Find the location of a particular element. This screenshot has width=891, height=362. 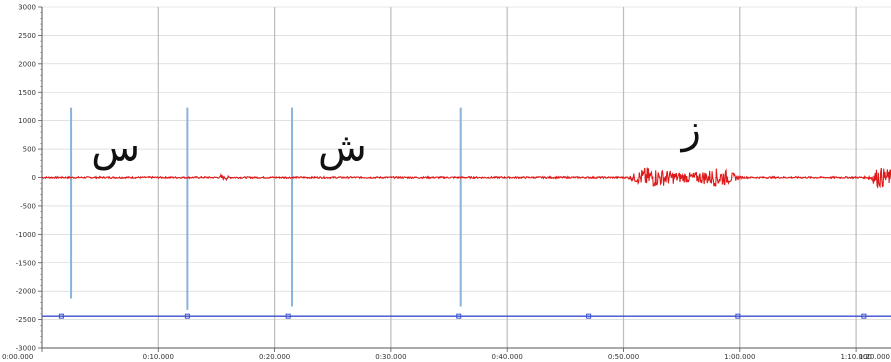

x-tick-label: 0:50.000 is located at coordinates (623, 357).